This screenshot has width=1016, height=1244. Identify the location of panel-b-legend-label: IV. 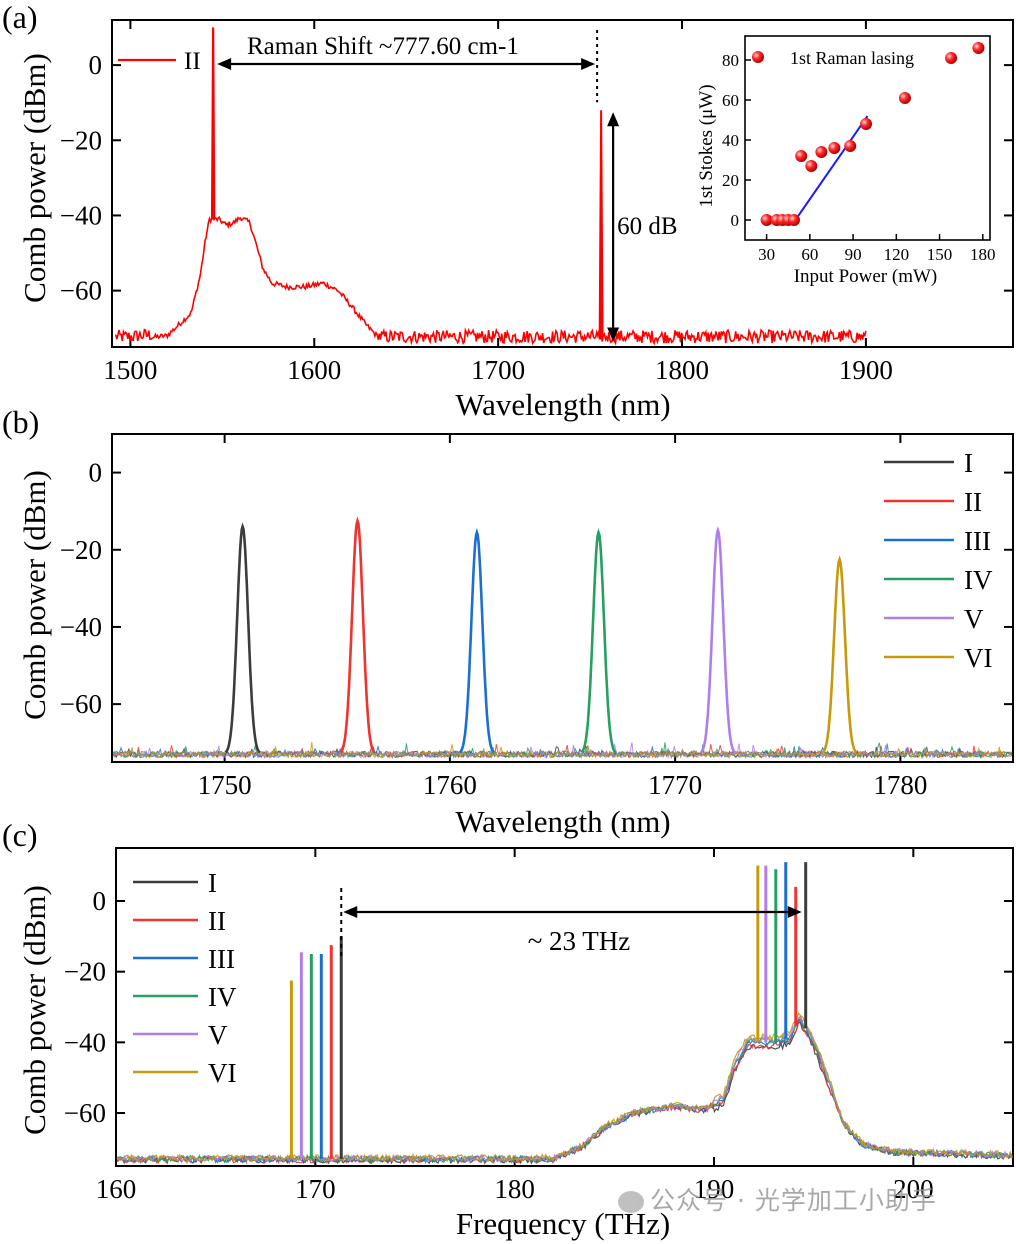
(978, 580).